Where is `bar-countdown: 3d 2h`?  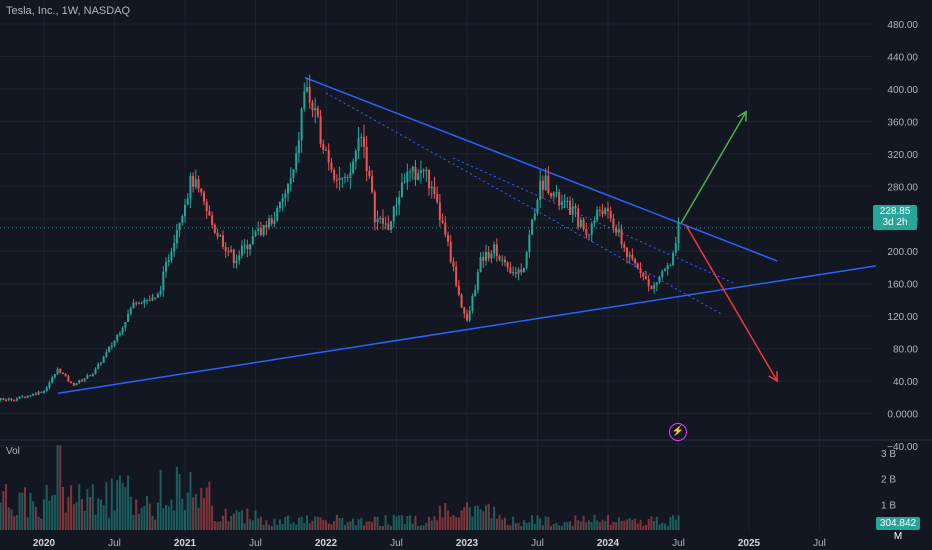
bar-countdown: 3d 2h is located at coordinates (895, 222).